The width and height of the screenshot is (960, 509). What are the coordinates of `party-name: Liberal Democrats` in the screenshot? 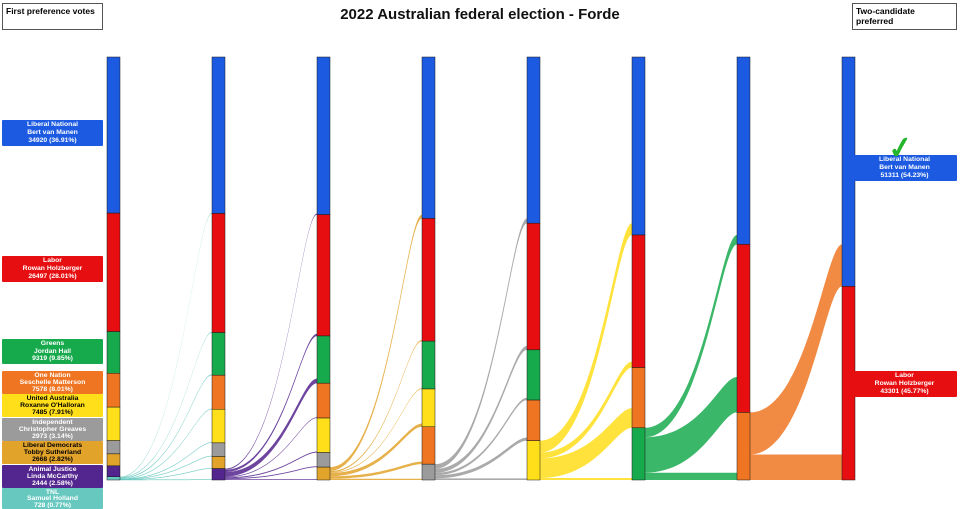 It's located at (52, 445).